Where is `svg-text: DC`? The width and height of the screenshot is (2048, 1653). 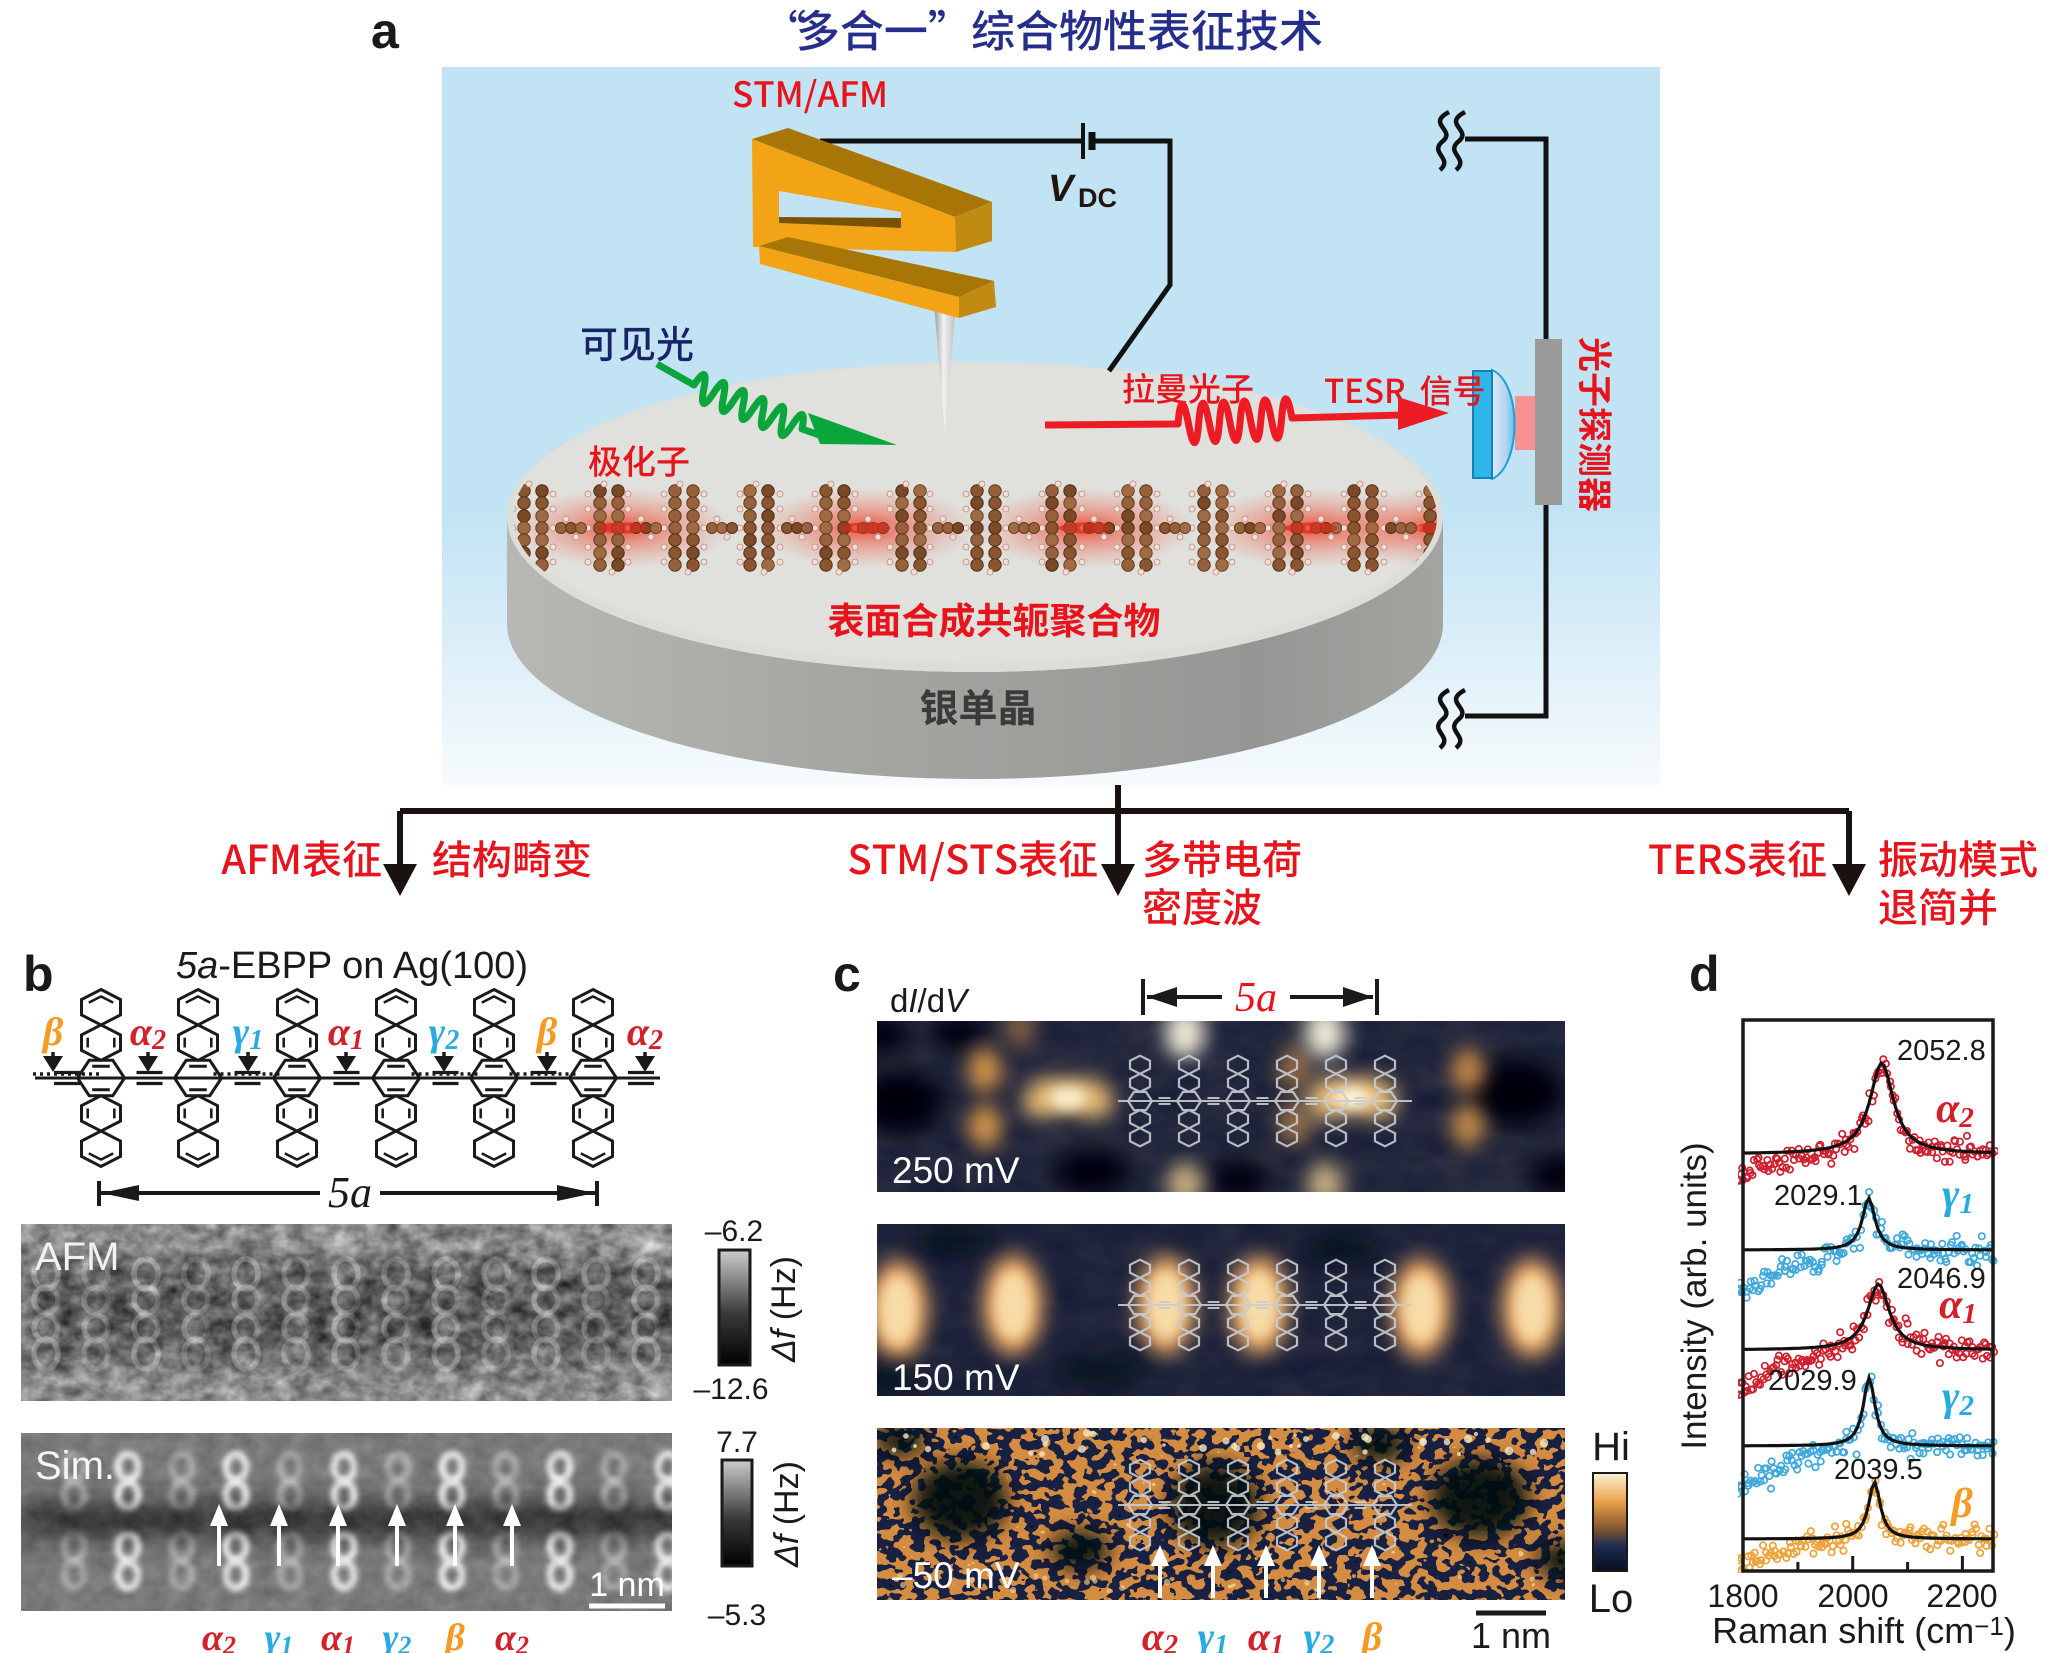
svg-text: DC is located at coordinates (1097, 198).